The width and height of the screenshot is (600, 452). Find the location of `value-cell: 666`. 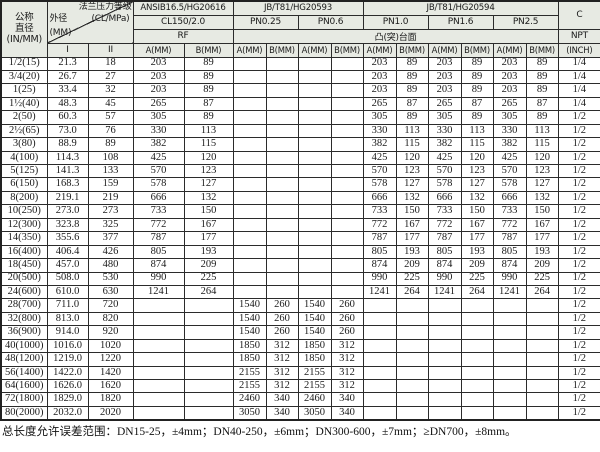

value-cell: 666 is located at coordinates (379, 198).